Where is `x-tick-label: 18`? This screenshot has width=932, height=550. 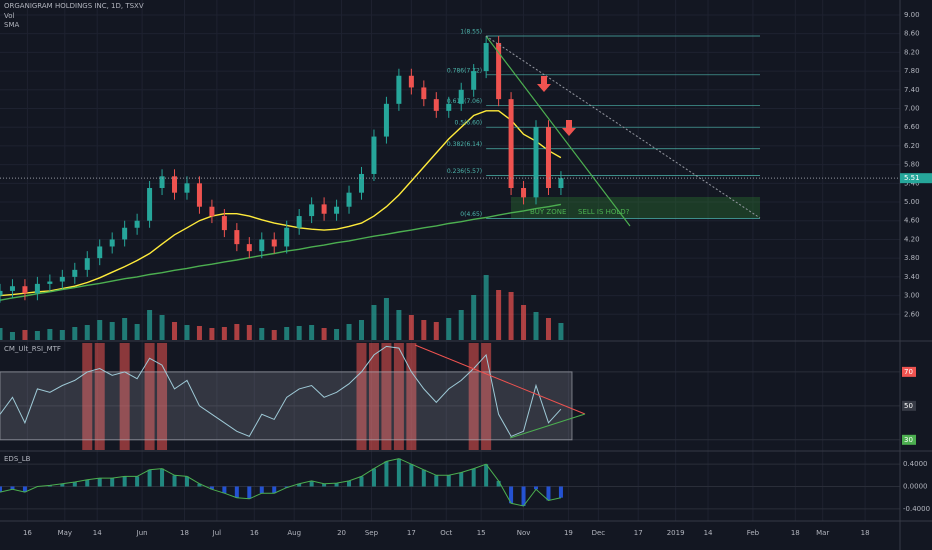 x-tick-label: 18 is located at coordinates (184, 533).